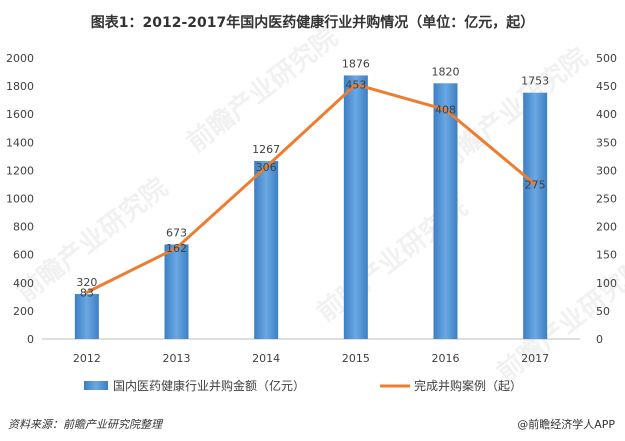  I want to click on legend-line-label: 完成并购案例（起）, so click(468, 385).